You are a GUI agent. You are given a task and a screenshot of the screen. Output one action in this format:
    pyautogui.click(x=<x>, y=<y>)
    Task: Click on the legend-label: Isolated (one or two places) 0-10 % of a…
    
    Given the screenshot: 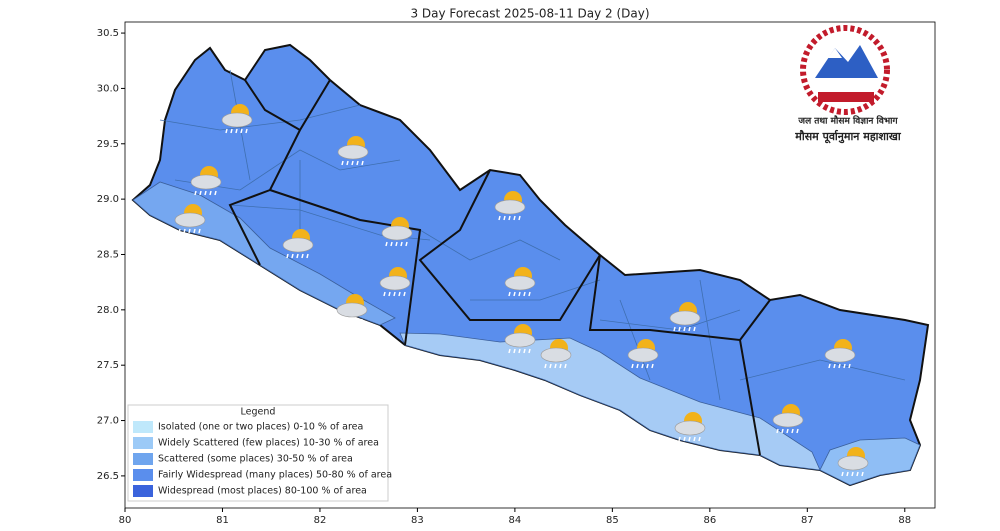 What is the action you would take?
    pyautogui.click(x=260, y=427)
    